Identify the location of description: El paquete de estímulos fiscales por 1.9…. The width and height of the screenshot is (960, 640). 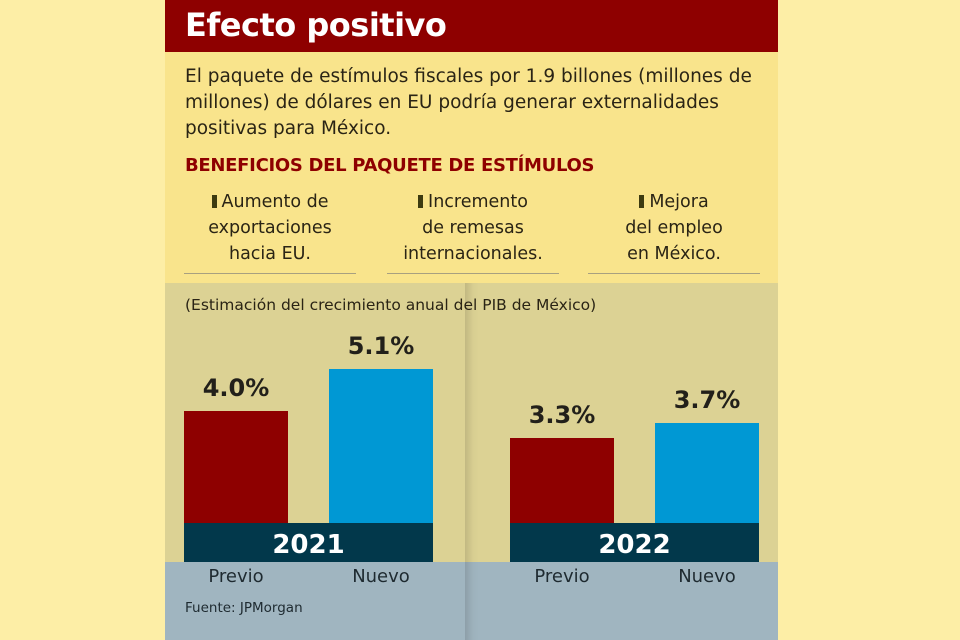
(468, 102).